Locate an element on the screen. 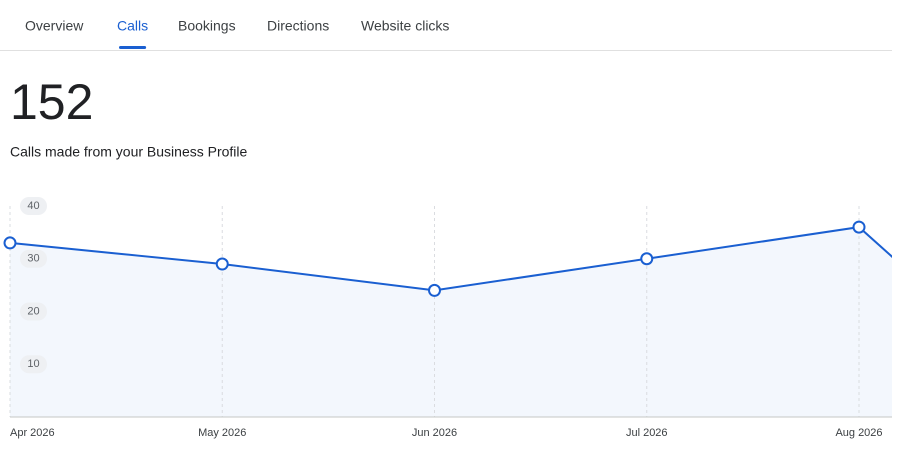  tab: Bookings is located at coordinates (207, 26).